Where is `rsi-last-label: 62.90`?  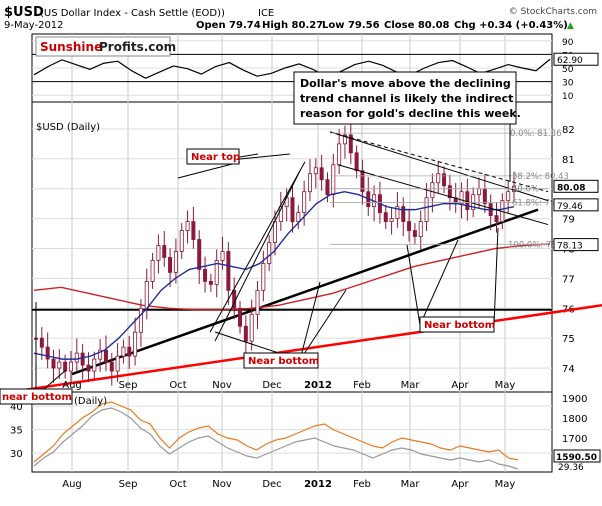 rsi-last-label: 62.90 is located at coordinates (570, 61).